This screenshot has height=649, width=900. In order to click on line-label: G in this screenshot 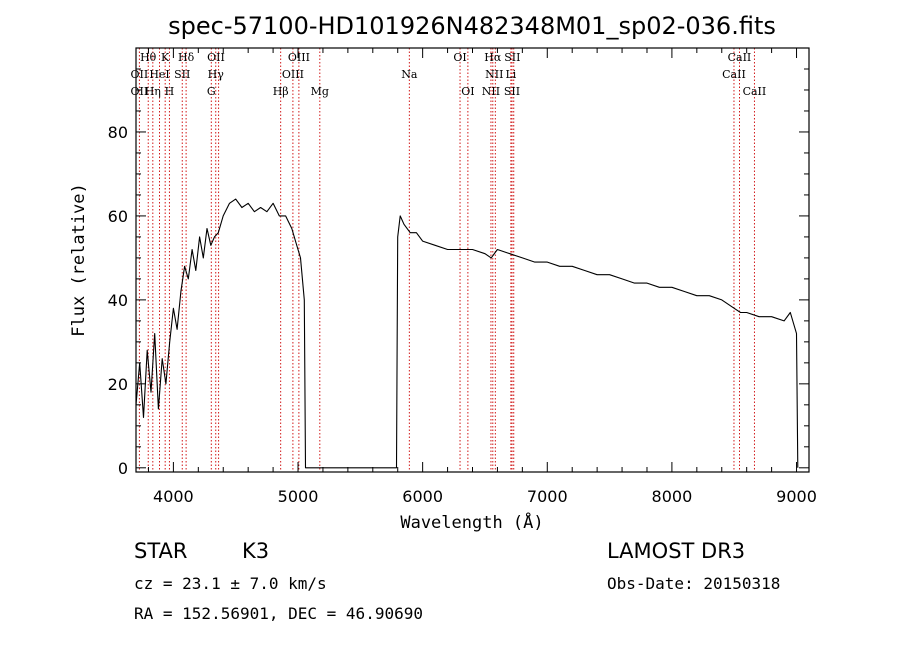, I will do `click(211, 91)`.